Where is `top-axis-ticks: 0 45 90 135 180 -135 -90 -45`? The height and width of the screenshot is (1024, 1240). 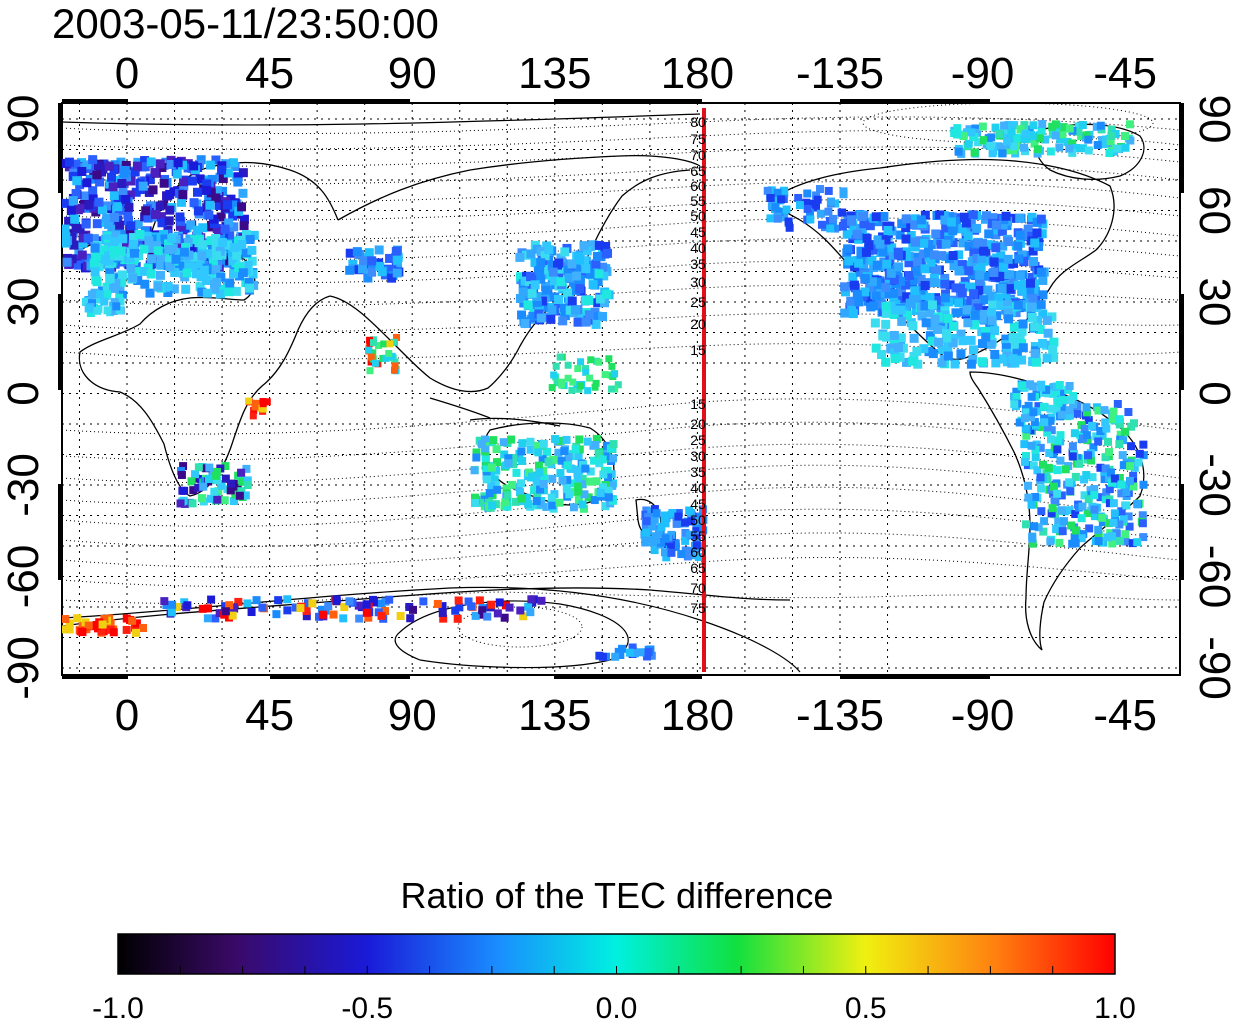
top-axis-ticks: 0 45 90 135 180 -135 -90 -45 is located at coordinates (636, 73).